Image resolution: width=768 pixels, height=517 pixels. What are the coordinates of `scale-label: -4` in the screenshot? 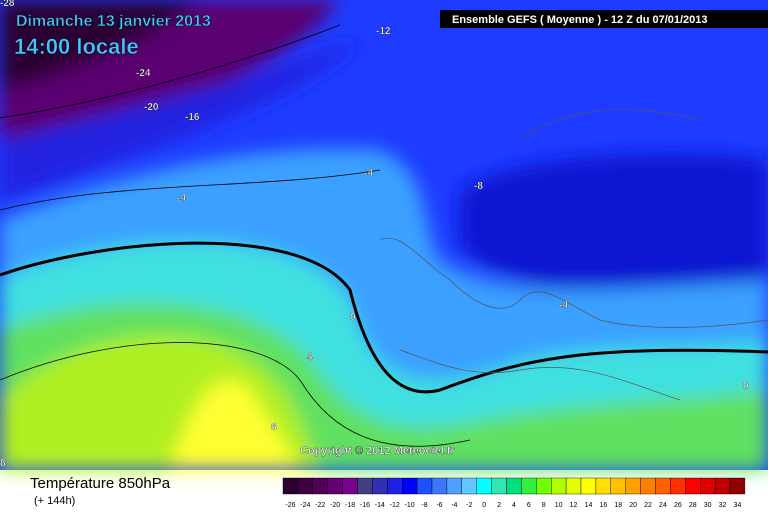 It's located at (454, 505).